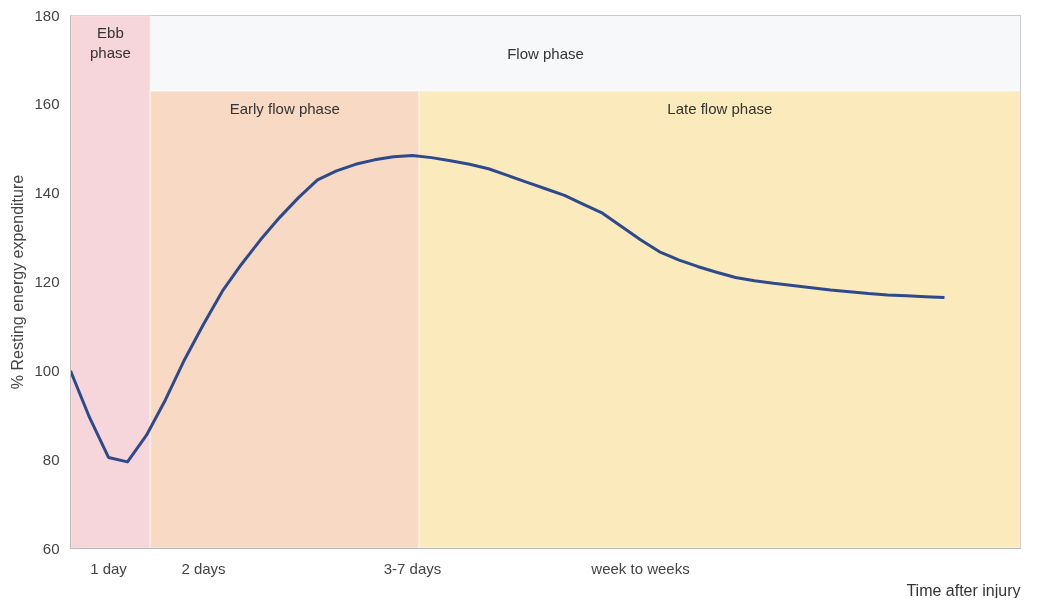  I want to click on y-tick-label: 60, so click(51, 548).